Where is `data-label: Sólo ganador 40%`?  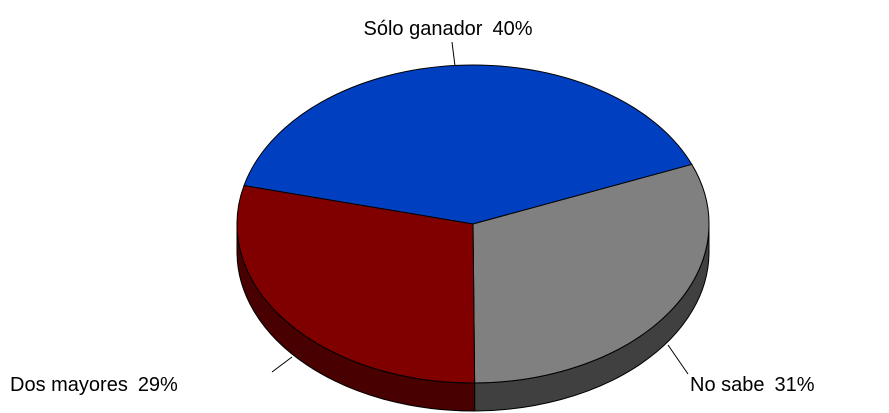 data-label: Sólo ganador 40% is located at coordinates (447, 29).